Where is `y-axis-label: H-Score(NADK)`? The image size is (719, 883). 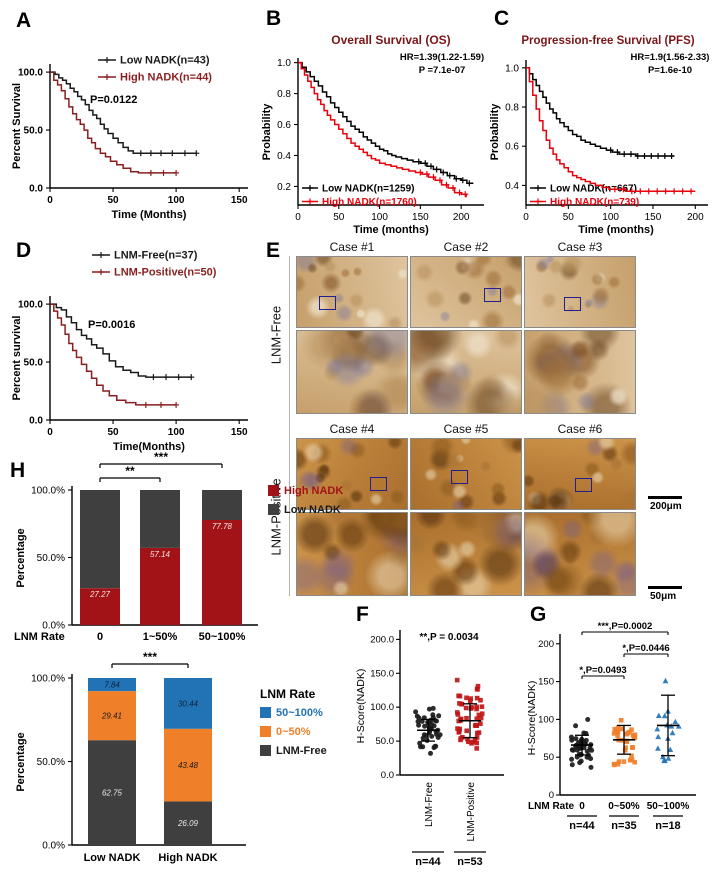
y-axis-label: H-Score(NADK) is located at coordinates (361, 706).